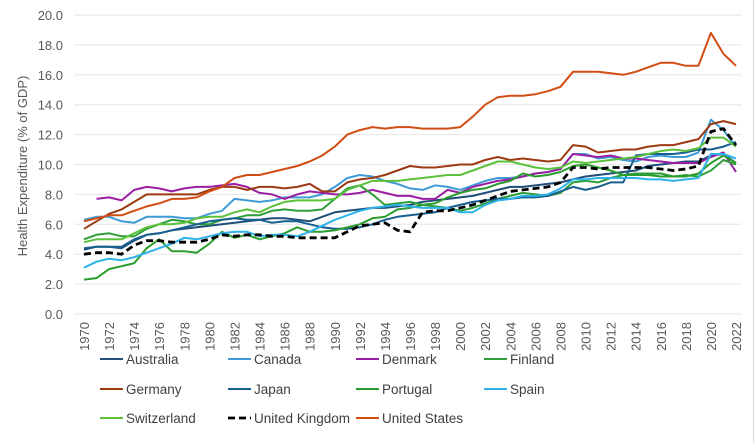 The image size is (754, 443). What do you see at coordinates (184, 336) in the screenshot?
I see `x-tick-label: 1978` at bounding box center [184, 336].